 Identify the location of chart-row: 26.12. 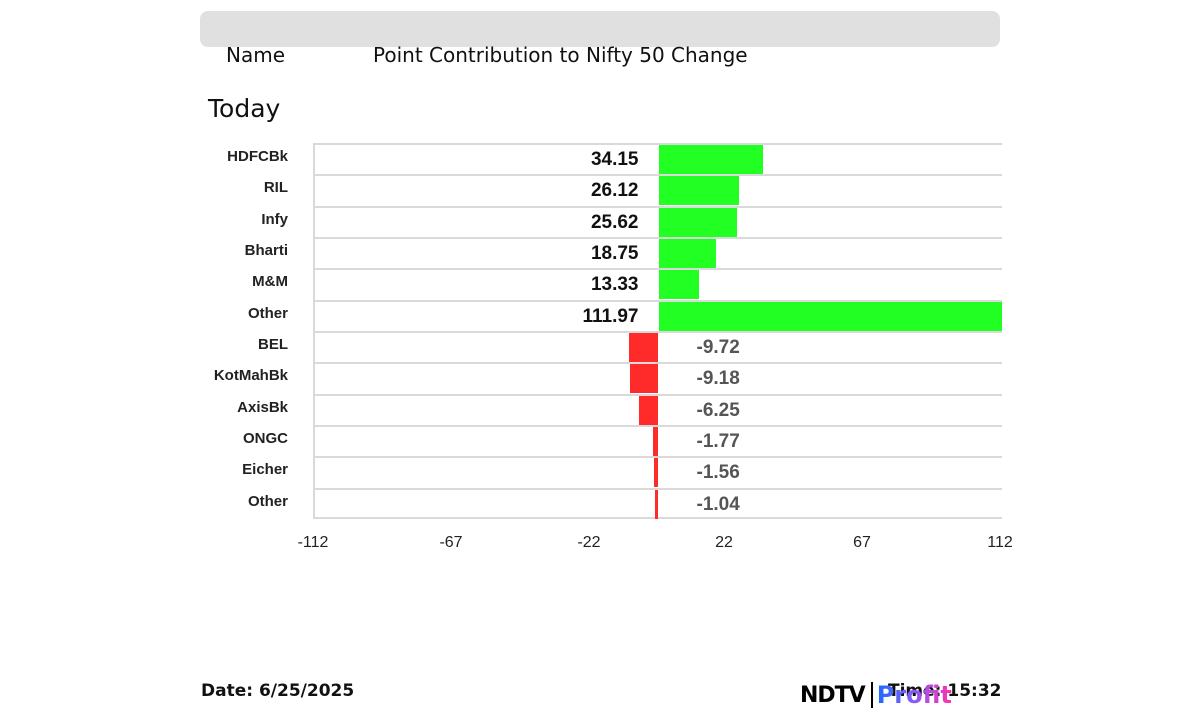
(658, 190).